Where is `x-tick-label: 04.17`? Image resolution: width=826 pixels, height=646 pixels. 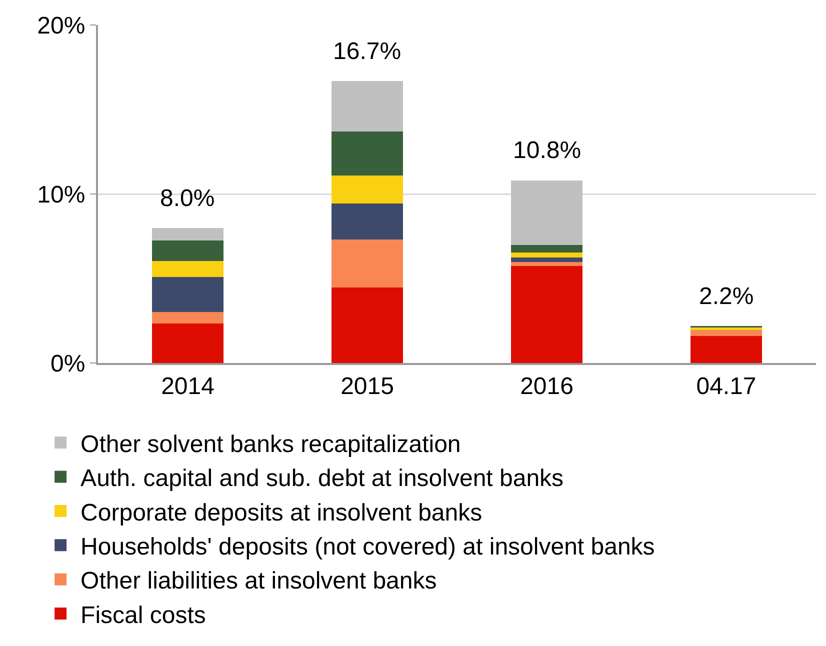
x-tick-label: 04.17 is located at coordinates (726, 386).